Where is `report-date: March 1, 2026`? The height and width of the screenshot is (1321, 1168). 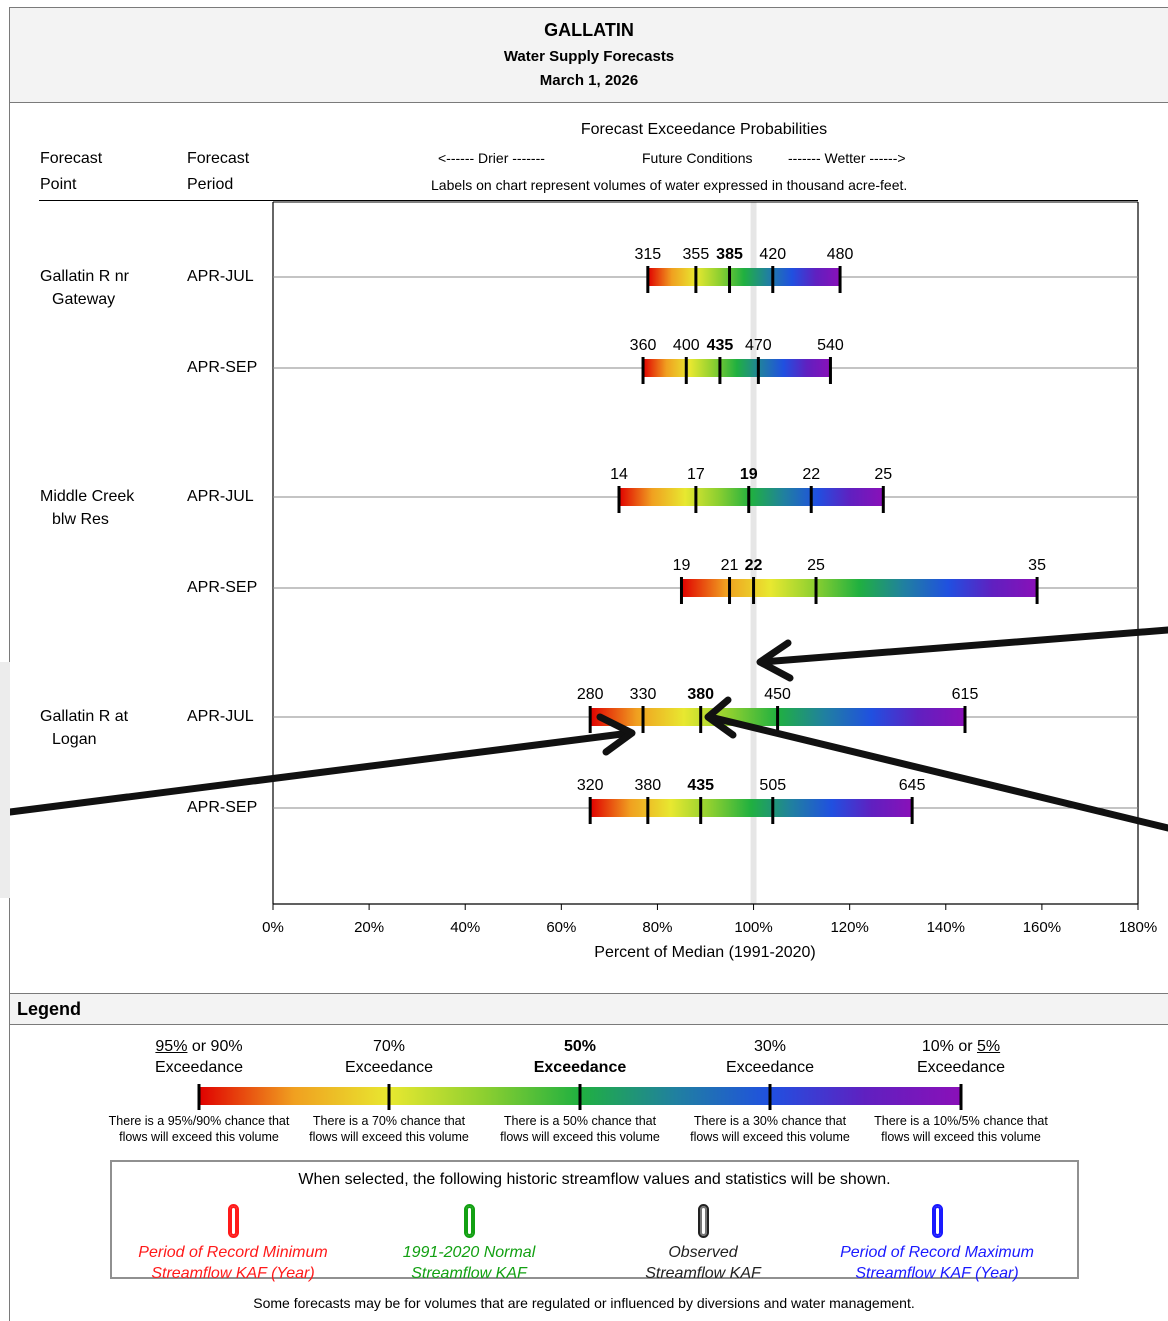
report-date: March 1, 2026 is located at coordinates (589, 80).